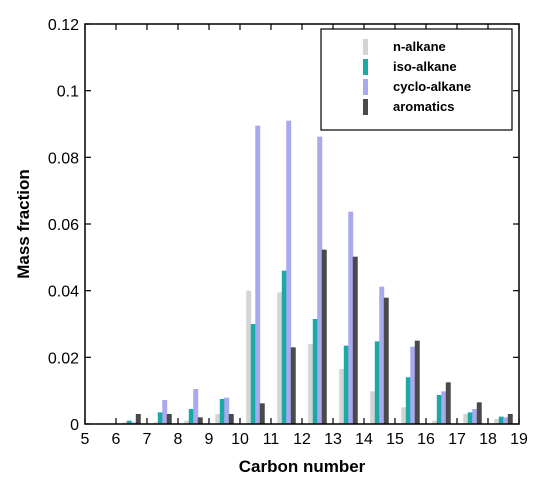 The height and width of the screenshot is (490, 550). What do you see at coordinates (432, 86) in the screenshot?
I see `legend-label-cyclo-alkane: cyclo-alkane` at bounding box center [432, 86].